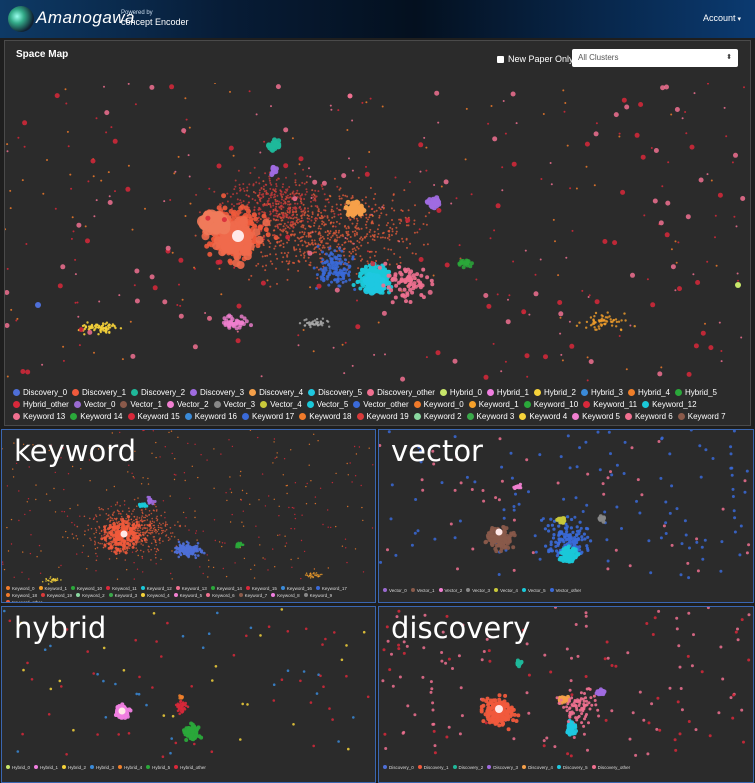  What do you see at coordinates (695, 393) in the screenshot?
I see `space-map-legend-item: Hybrid_5` at bounding box center [695, 393].